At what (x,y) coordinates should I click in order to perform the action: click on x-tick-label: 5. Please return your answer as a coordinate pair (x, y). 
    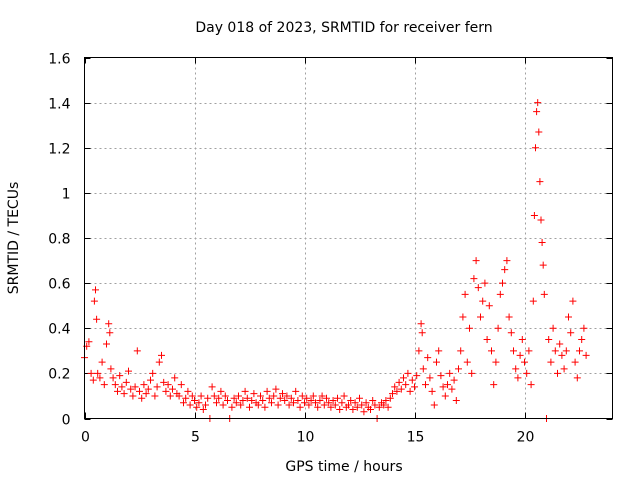
    Looking at the image, I should click on (195, 438).